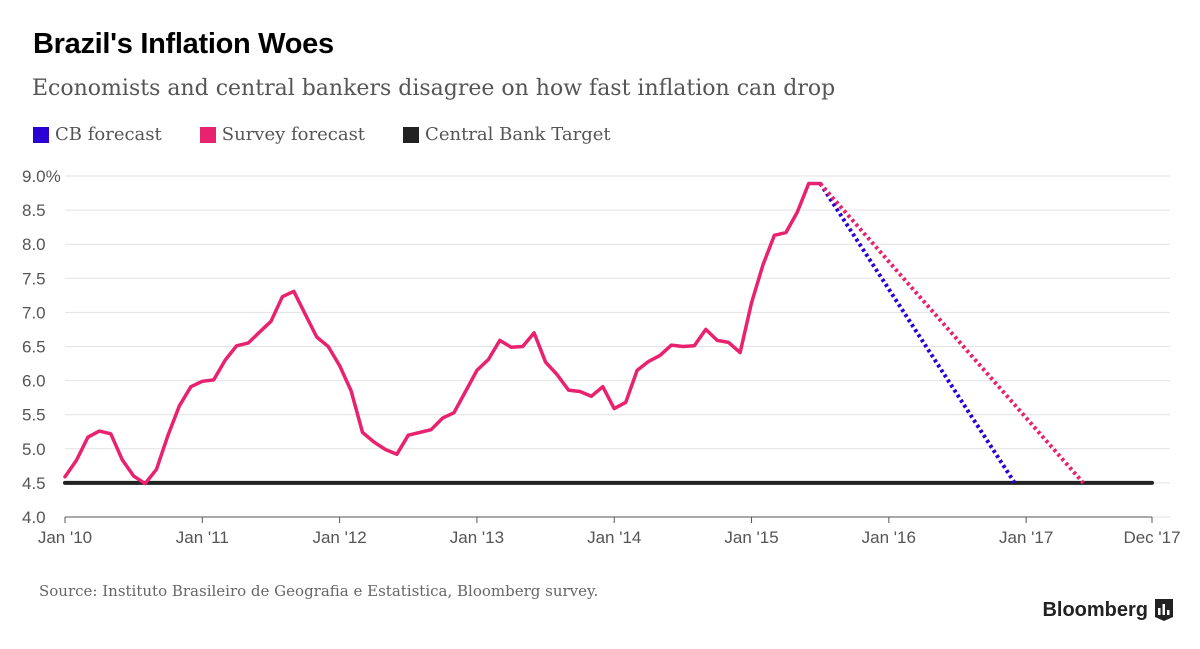 The height and width of the screenshot is (649, 1200). Describe the element at coordinates (41, 176) in the screenshot. I see `y-tick-label: 9.0%` at that location.